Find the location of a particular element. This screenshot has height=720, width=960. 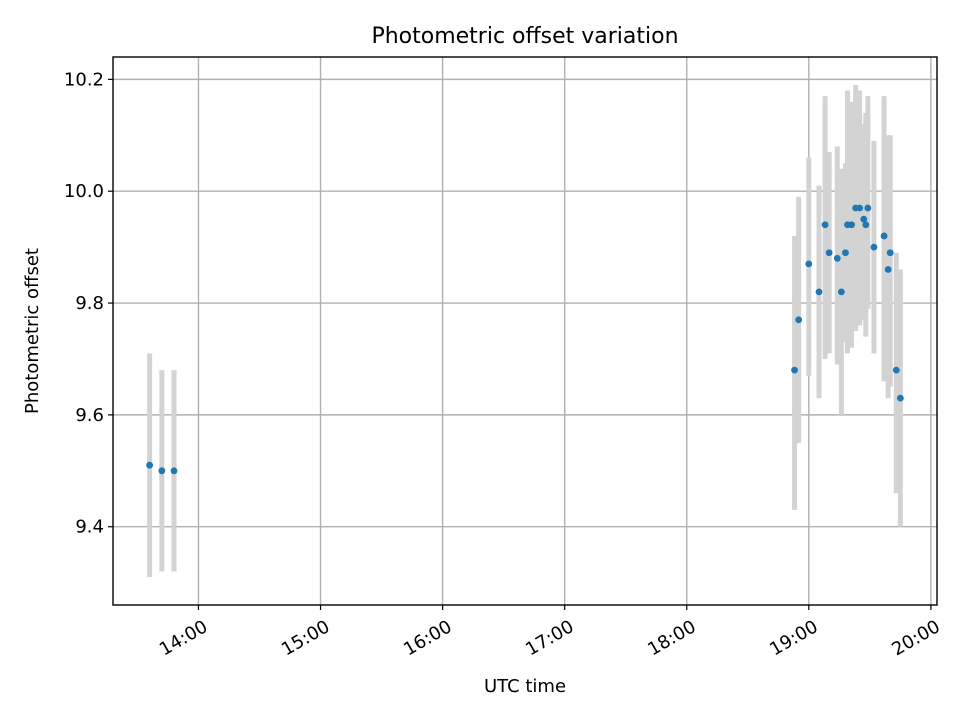

y-tick-label: 9.6 is located at coordinates (89, 415).